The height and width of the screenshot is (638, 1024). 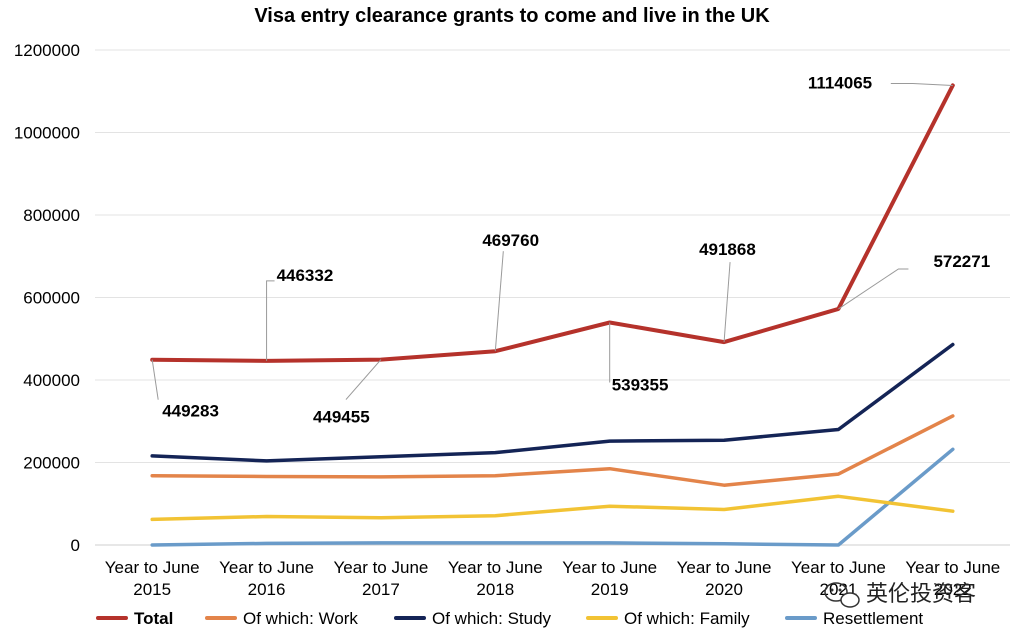 What do you see at coordinates (47, 133) in the screenshot?
I see `y-tick-label: 1000000` at bounding box center [47, 133].